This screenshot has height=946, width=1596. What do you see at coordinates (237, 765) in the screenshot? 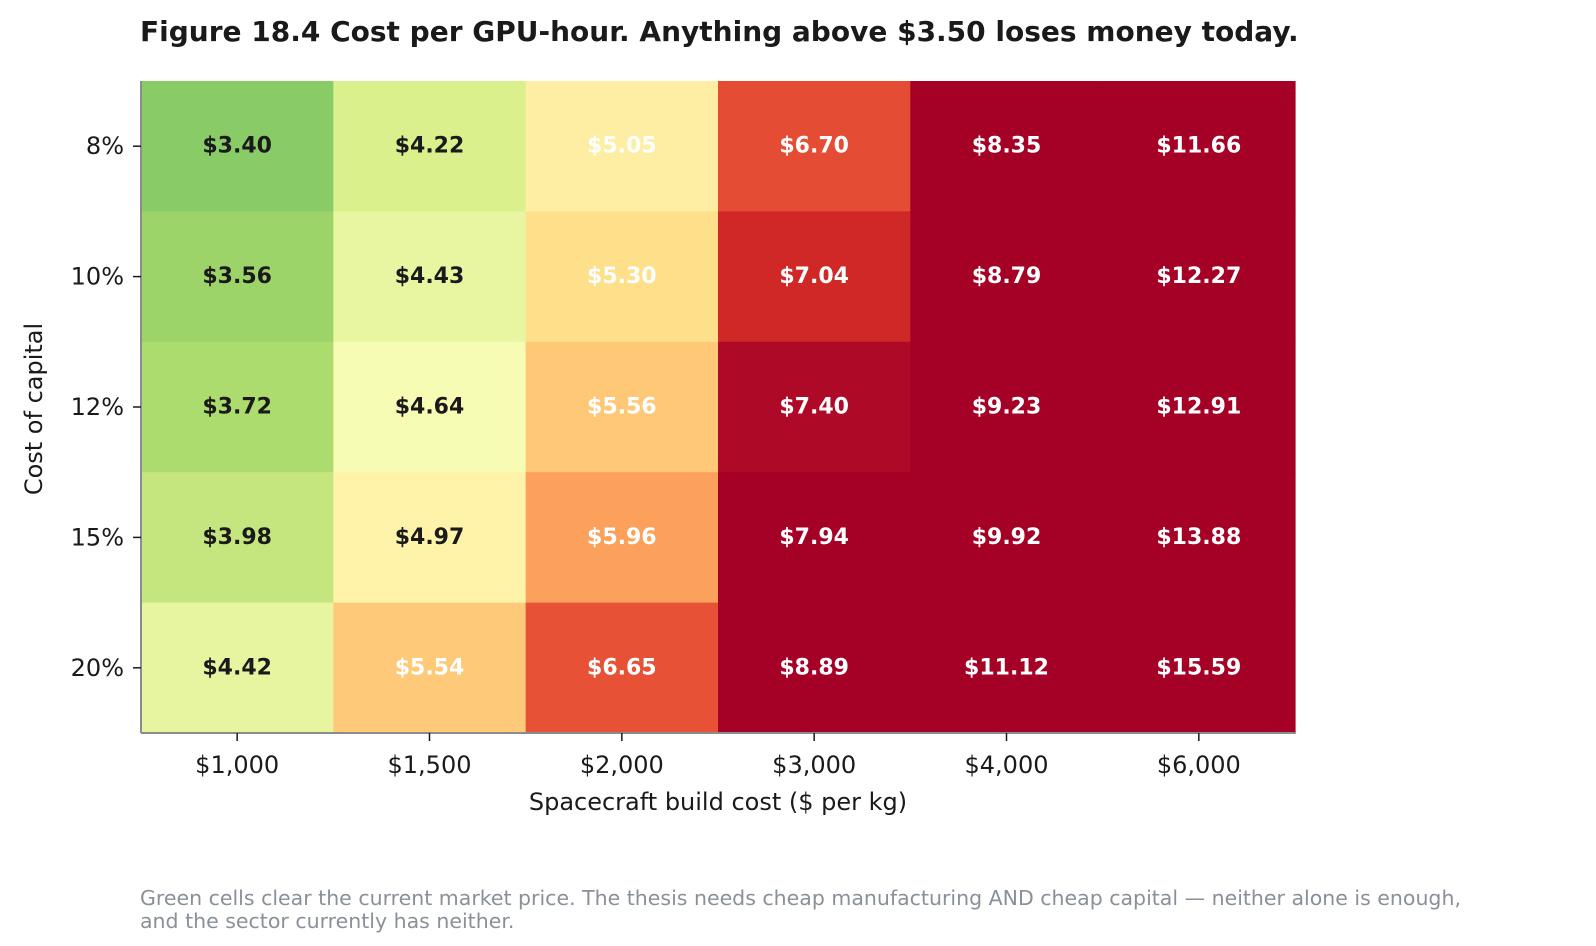
I see `x-tick-label: $1,000` at bounding box center [237, 765].